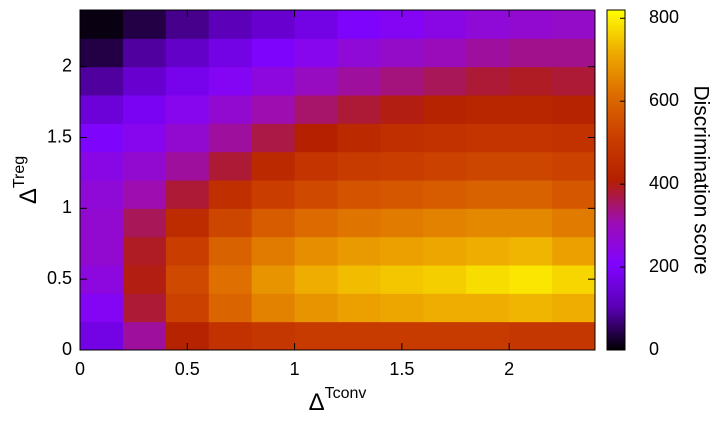 Image resolution: width=716 pixels, height=427 pixels. What do you see at coordinates (509, 369) in the screenshot?
I see `x-tick-label: 2` at bounding box center [509, 369].